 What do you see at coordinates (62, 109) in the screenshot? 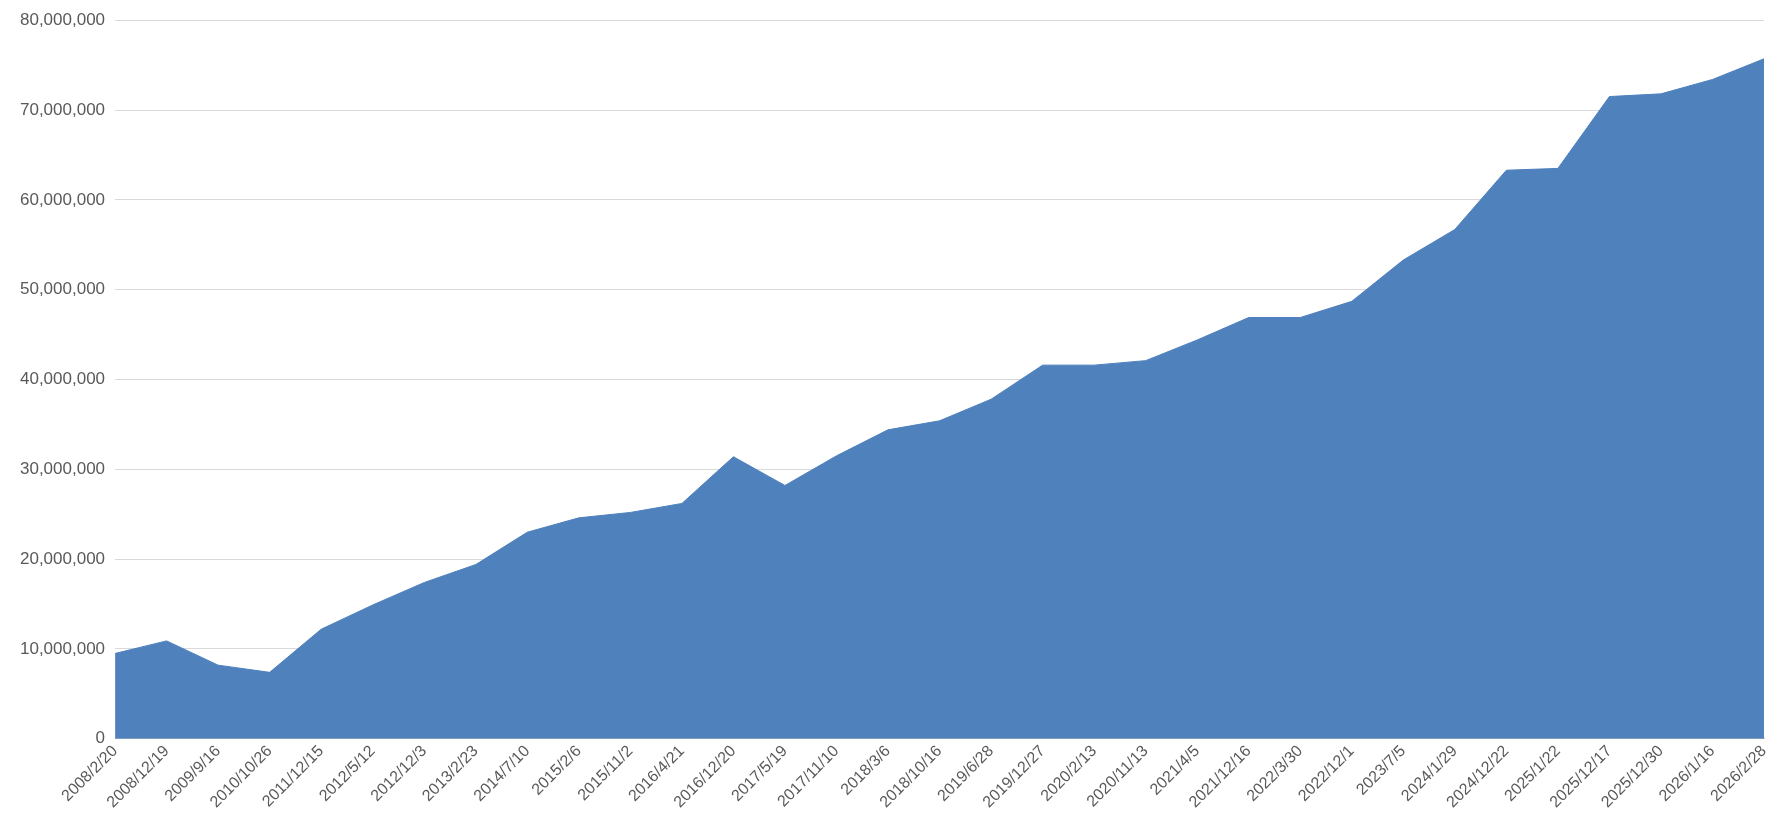
I see `y-tick-label: 70,000,000` at bounding box center [62, 109].